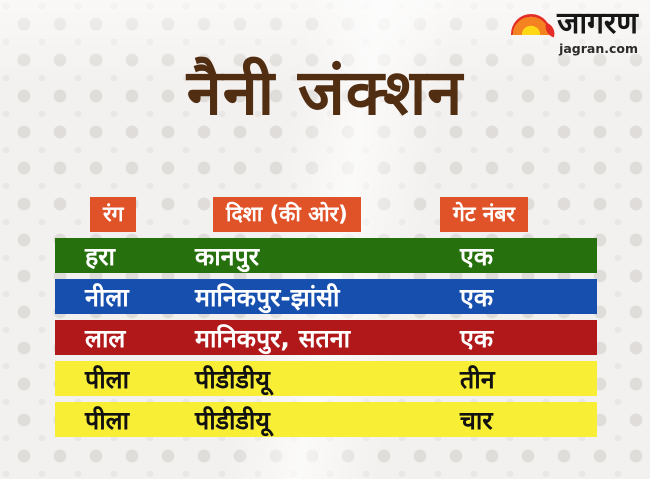 The width and height of the screenshot is (650, 479). I want to click on column-header-color: रंग, so click(113, 214).